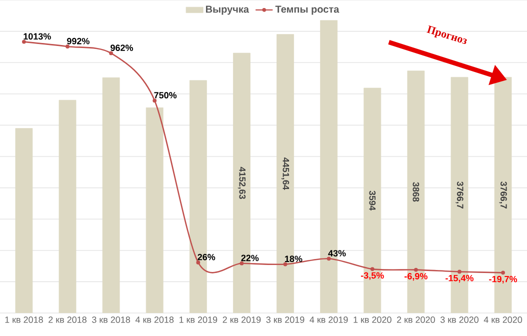  Describe the element at coordinates (503, 319) in the screenshot. I see `x-tick-label: 4 кв 2020` at that location.